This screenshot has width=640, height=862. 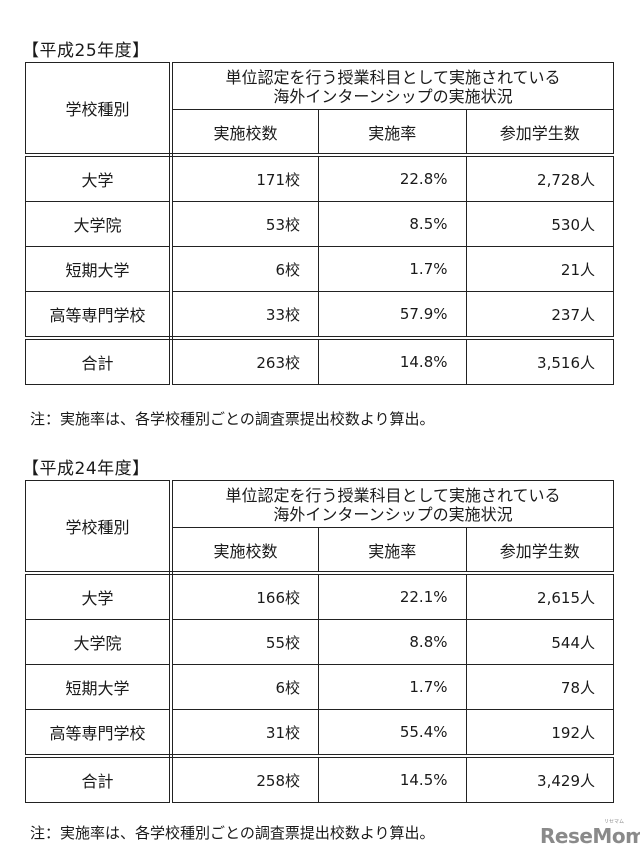 I want to click on total-rate: 14.8%, so click(x=392, y=361).